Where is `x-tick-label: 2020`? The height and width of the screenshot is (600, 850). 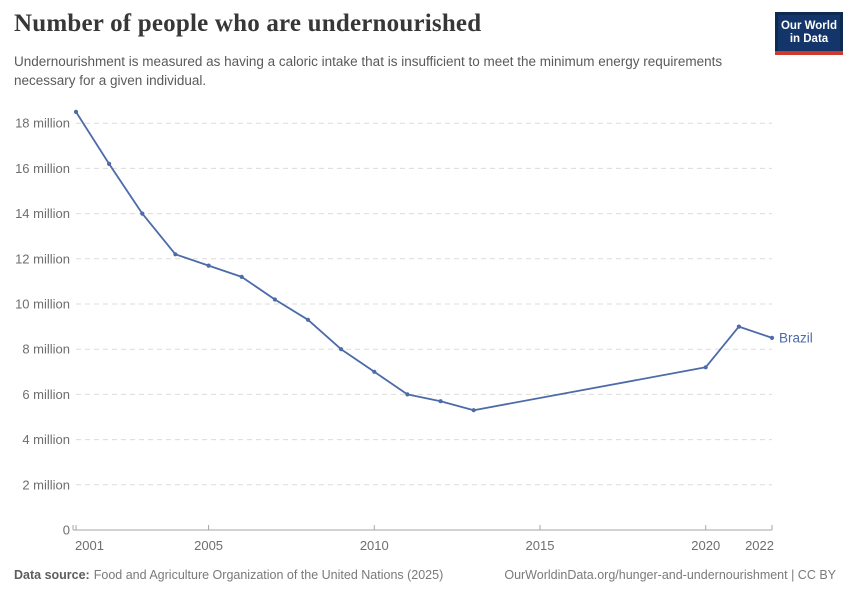 x-tick-label: 2020 is located at coordinates (705, 545).